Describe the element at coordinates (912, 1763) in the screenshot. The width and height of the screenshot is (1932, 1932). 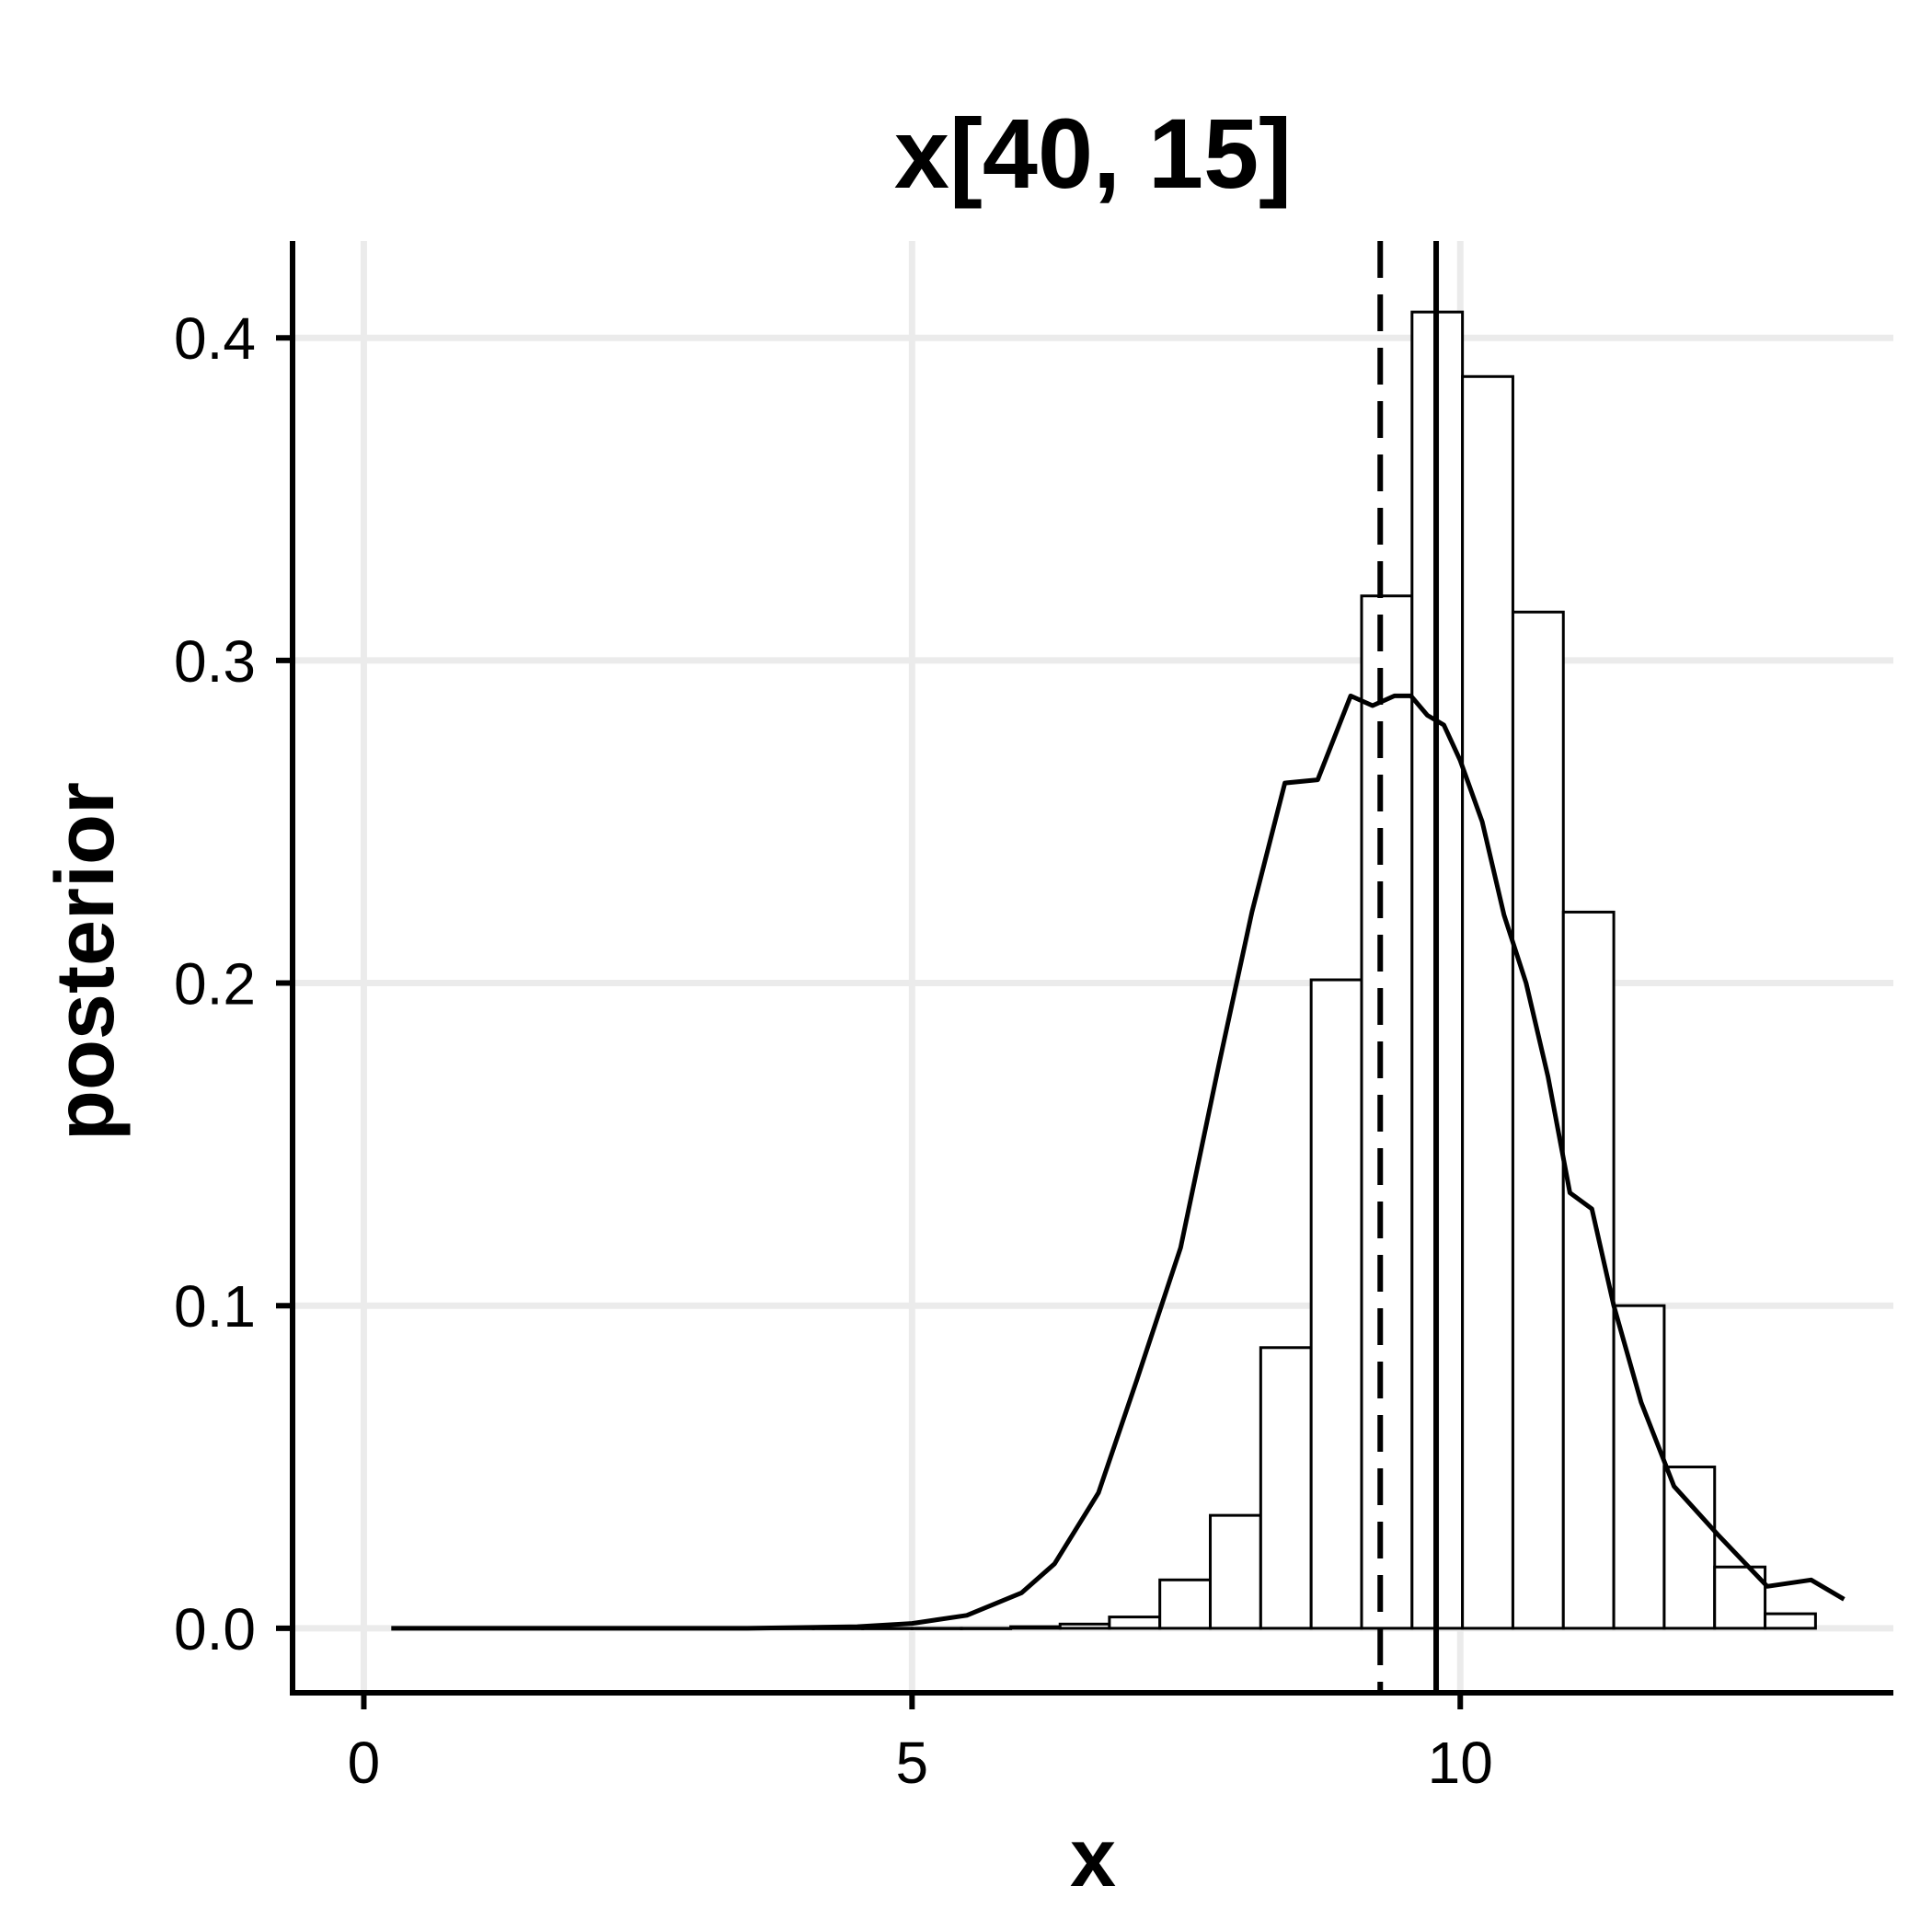
I see `x-tick-label: 5` at that location.